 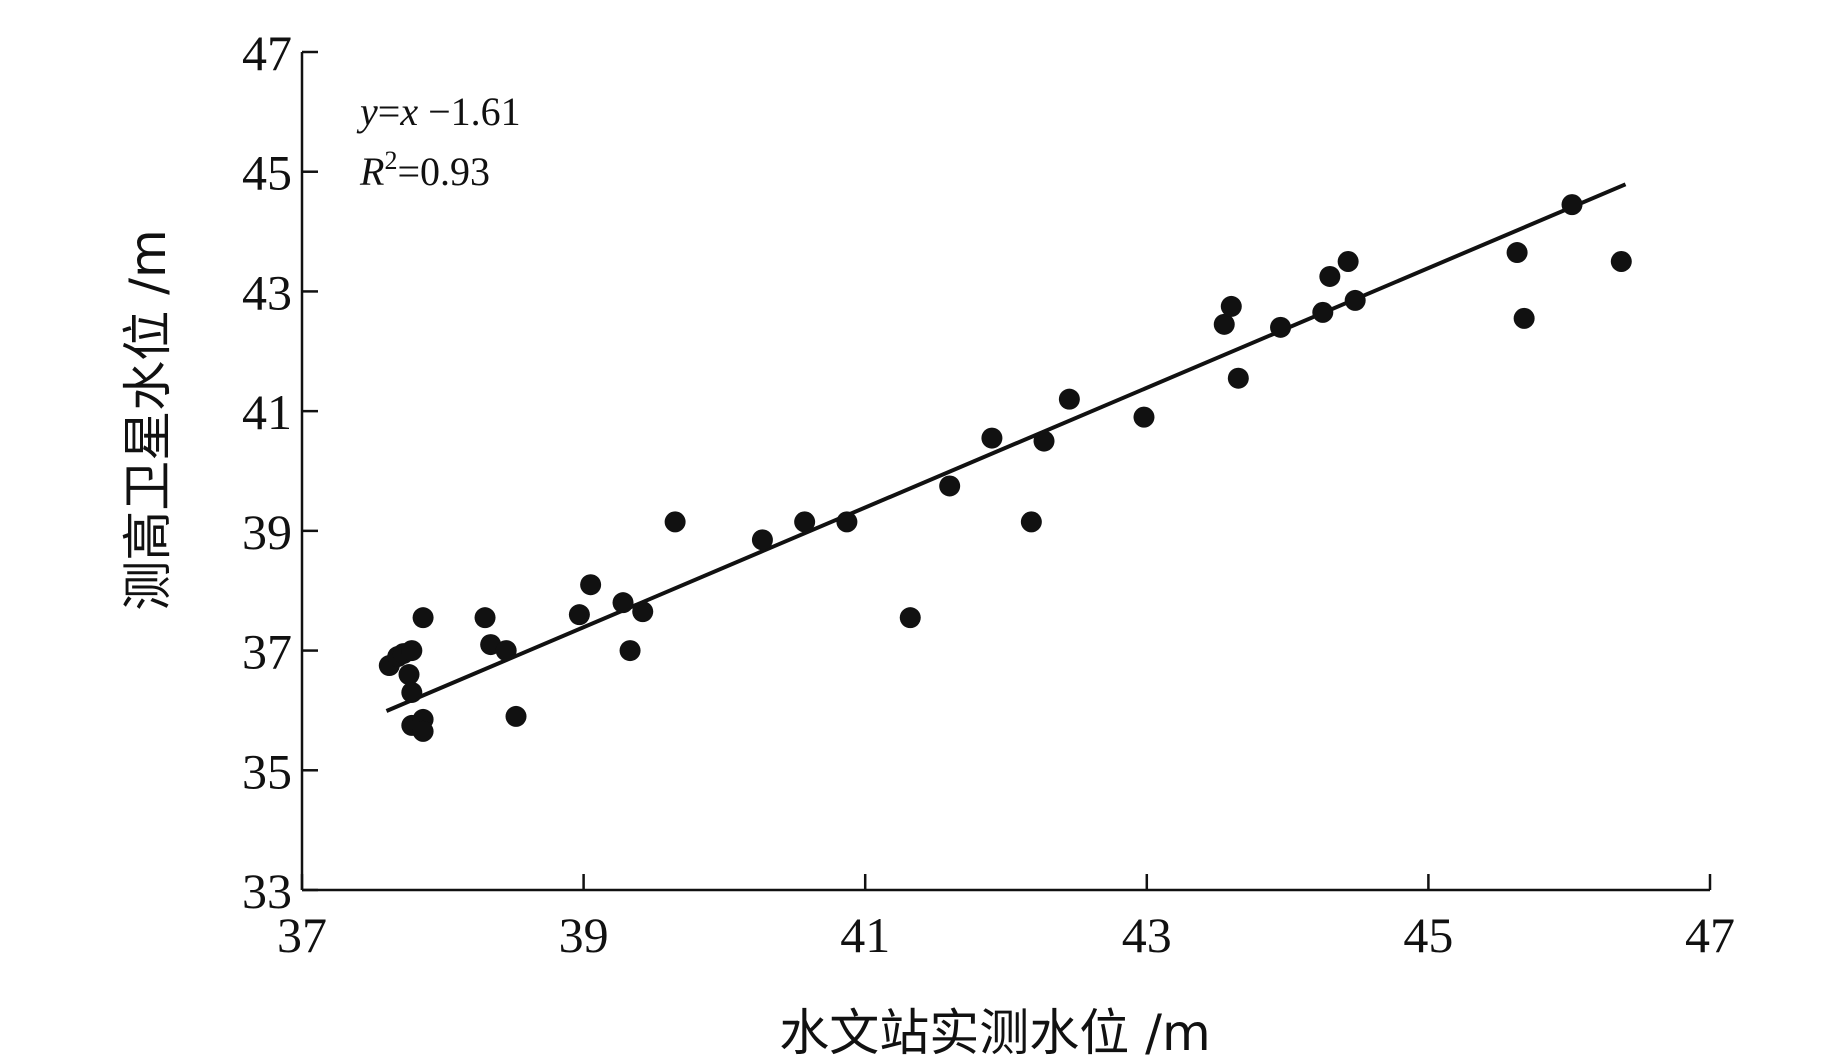 I want to click on y-tick-label: 47, so click(x=267, y=53).